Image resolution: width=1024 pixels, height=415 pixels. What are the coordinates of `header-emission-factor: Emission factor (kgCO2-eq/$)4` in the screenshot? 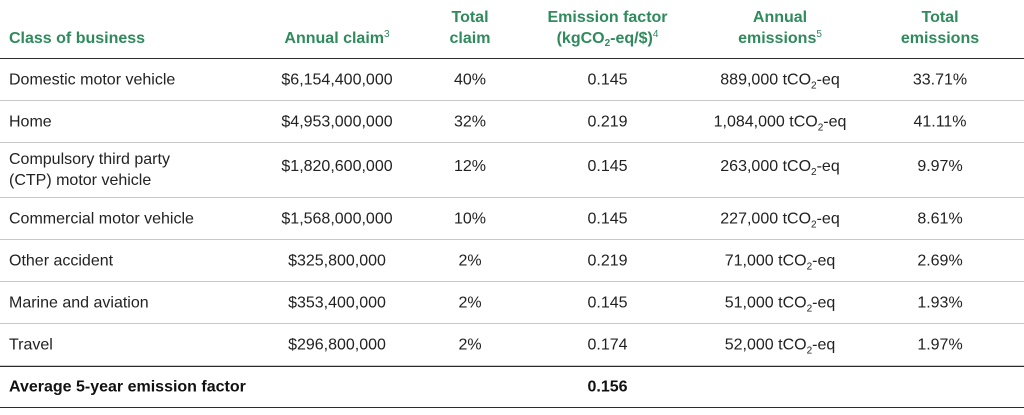 It's located at (607, 29).